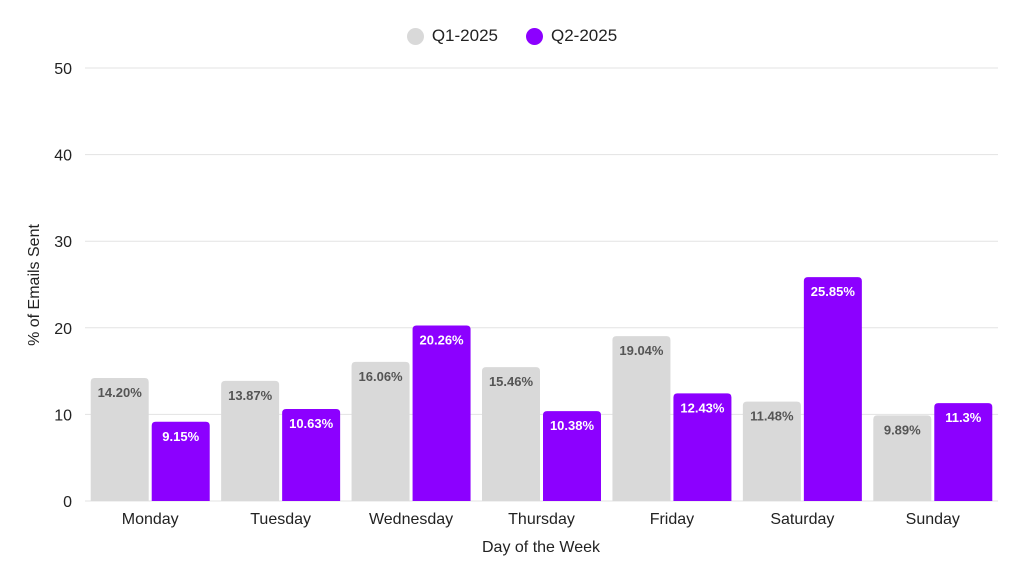  What do you see at coordinates (572, 456) in the screenshot?
I see `bar-q2-2025-thursday` at bounding box center [572, 456].